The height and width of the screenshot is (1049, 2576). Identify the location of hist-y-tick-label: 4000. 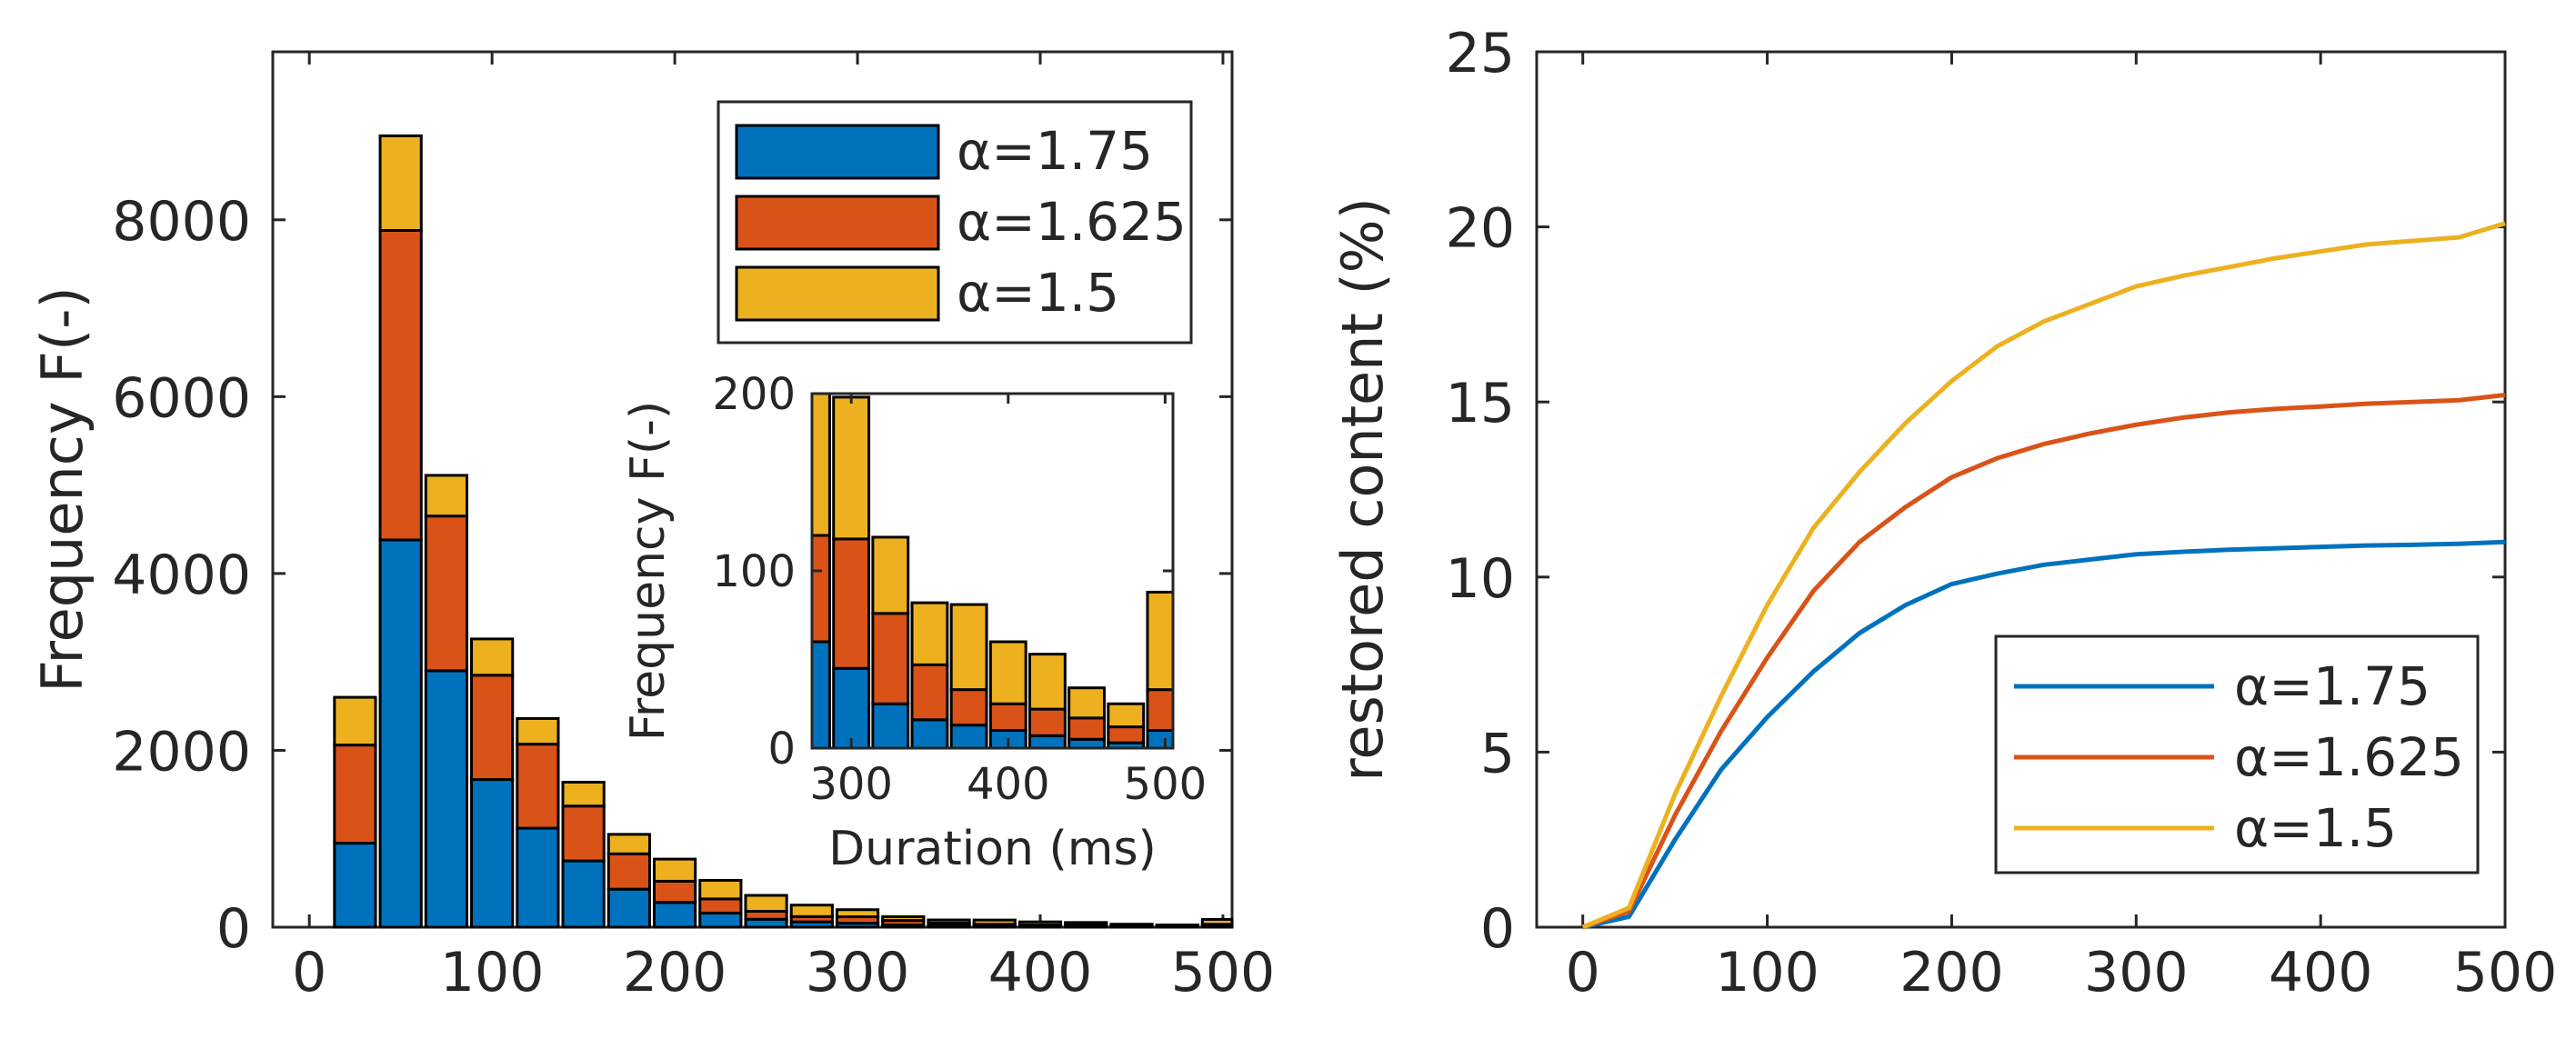
(182, 575).